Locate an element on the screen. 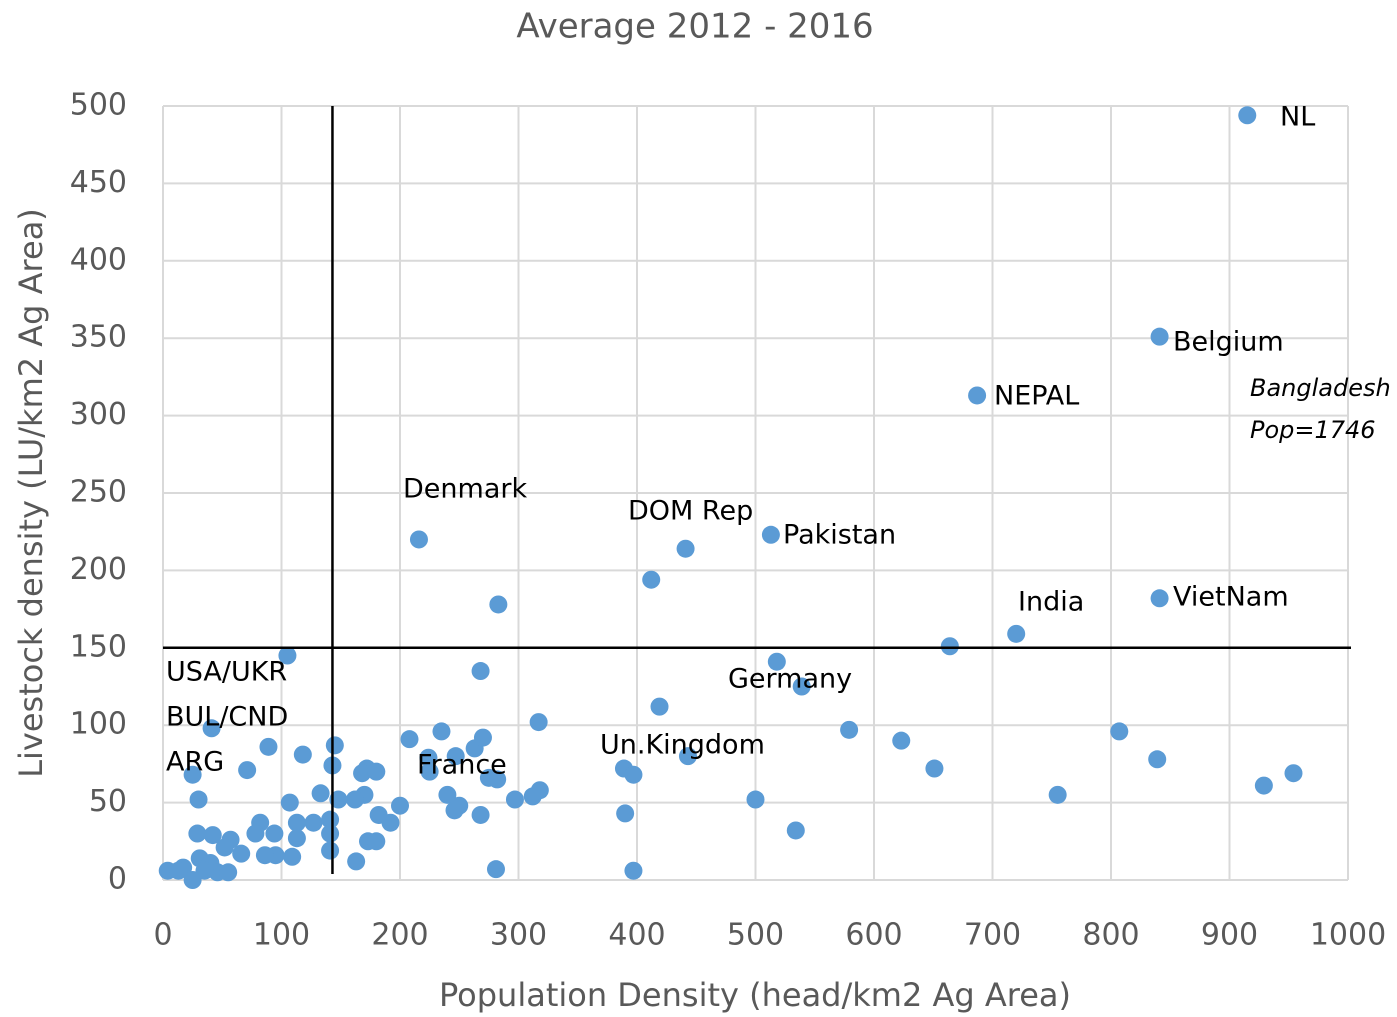  y-tick-label: 200 is located at coordinates (98, 569).